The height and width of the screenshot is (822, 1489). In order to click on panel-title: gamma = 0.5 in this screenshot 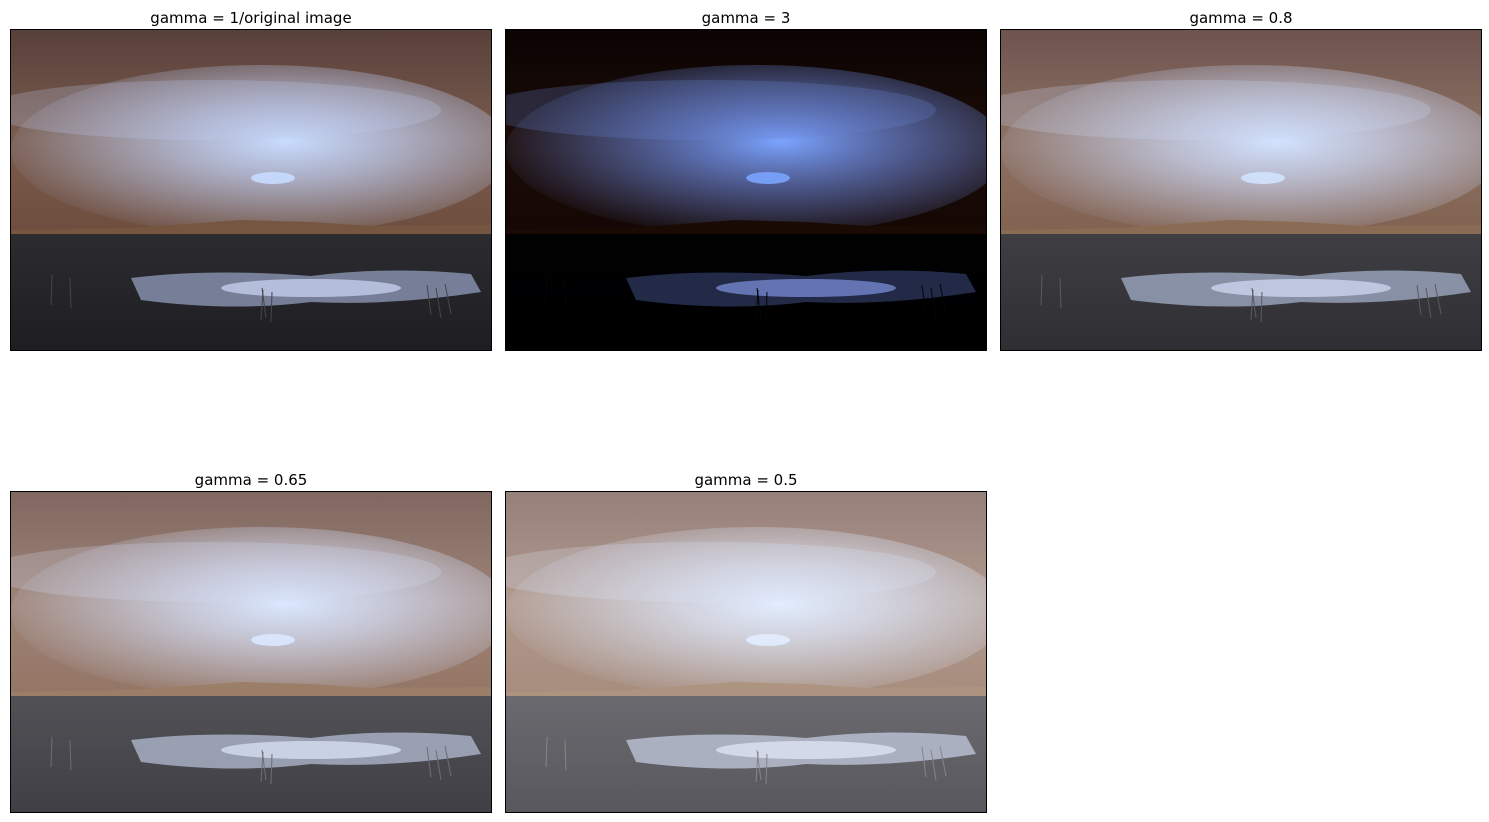, I will do `click(746, 480)`.